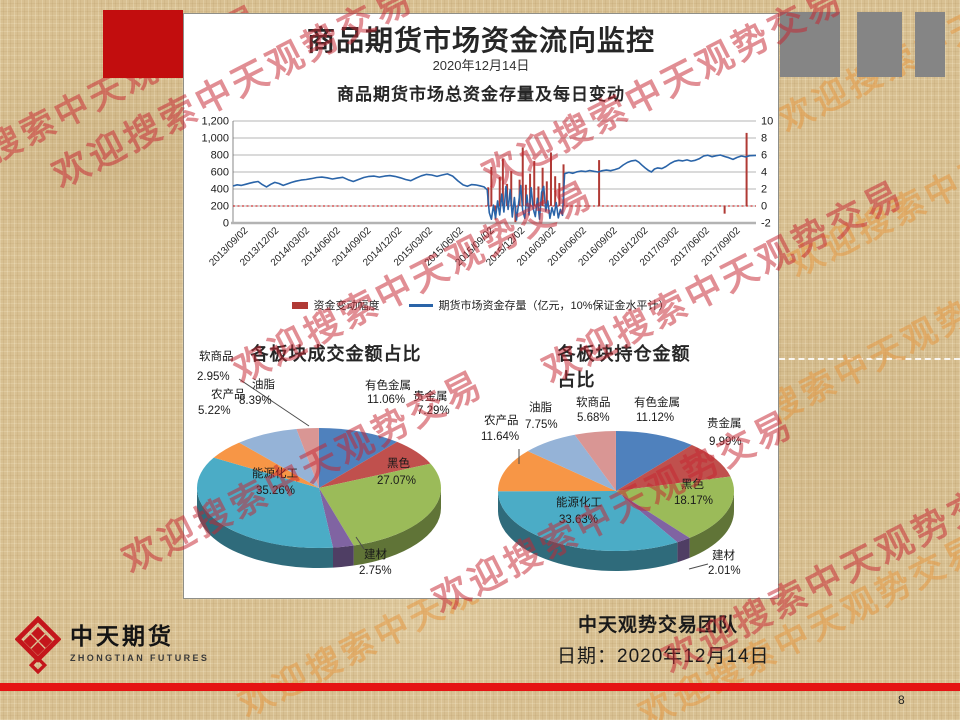  I want to click on pie-slice-pct-label: 2.95%, so click(213, 377).